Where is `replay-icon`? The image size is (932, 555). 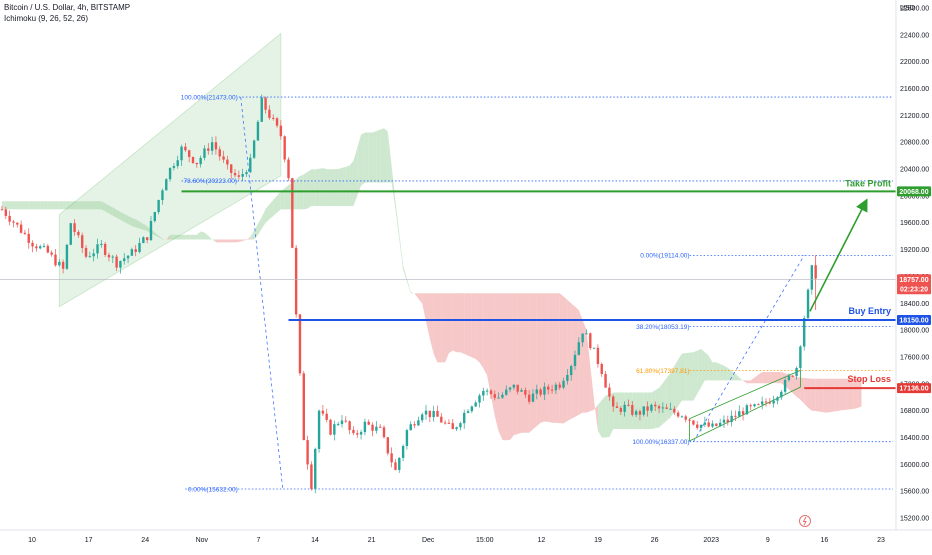 replay-icon is located at coordinates (805, 521).